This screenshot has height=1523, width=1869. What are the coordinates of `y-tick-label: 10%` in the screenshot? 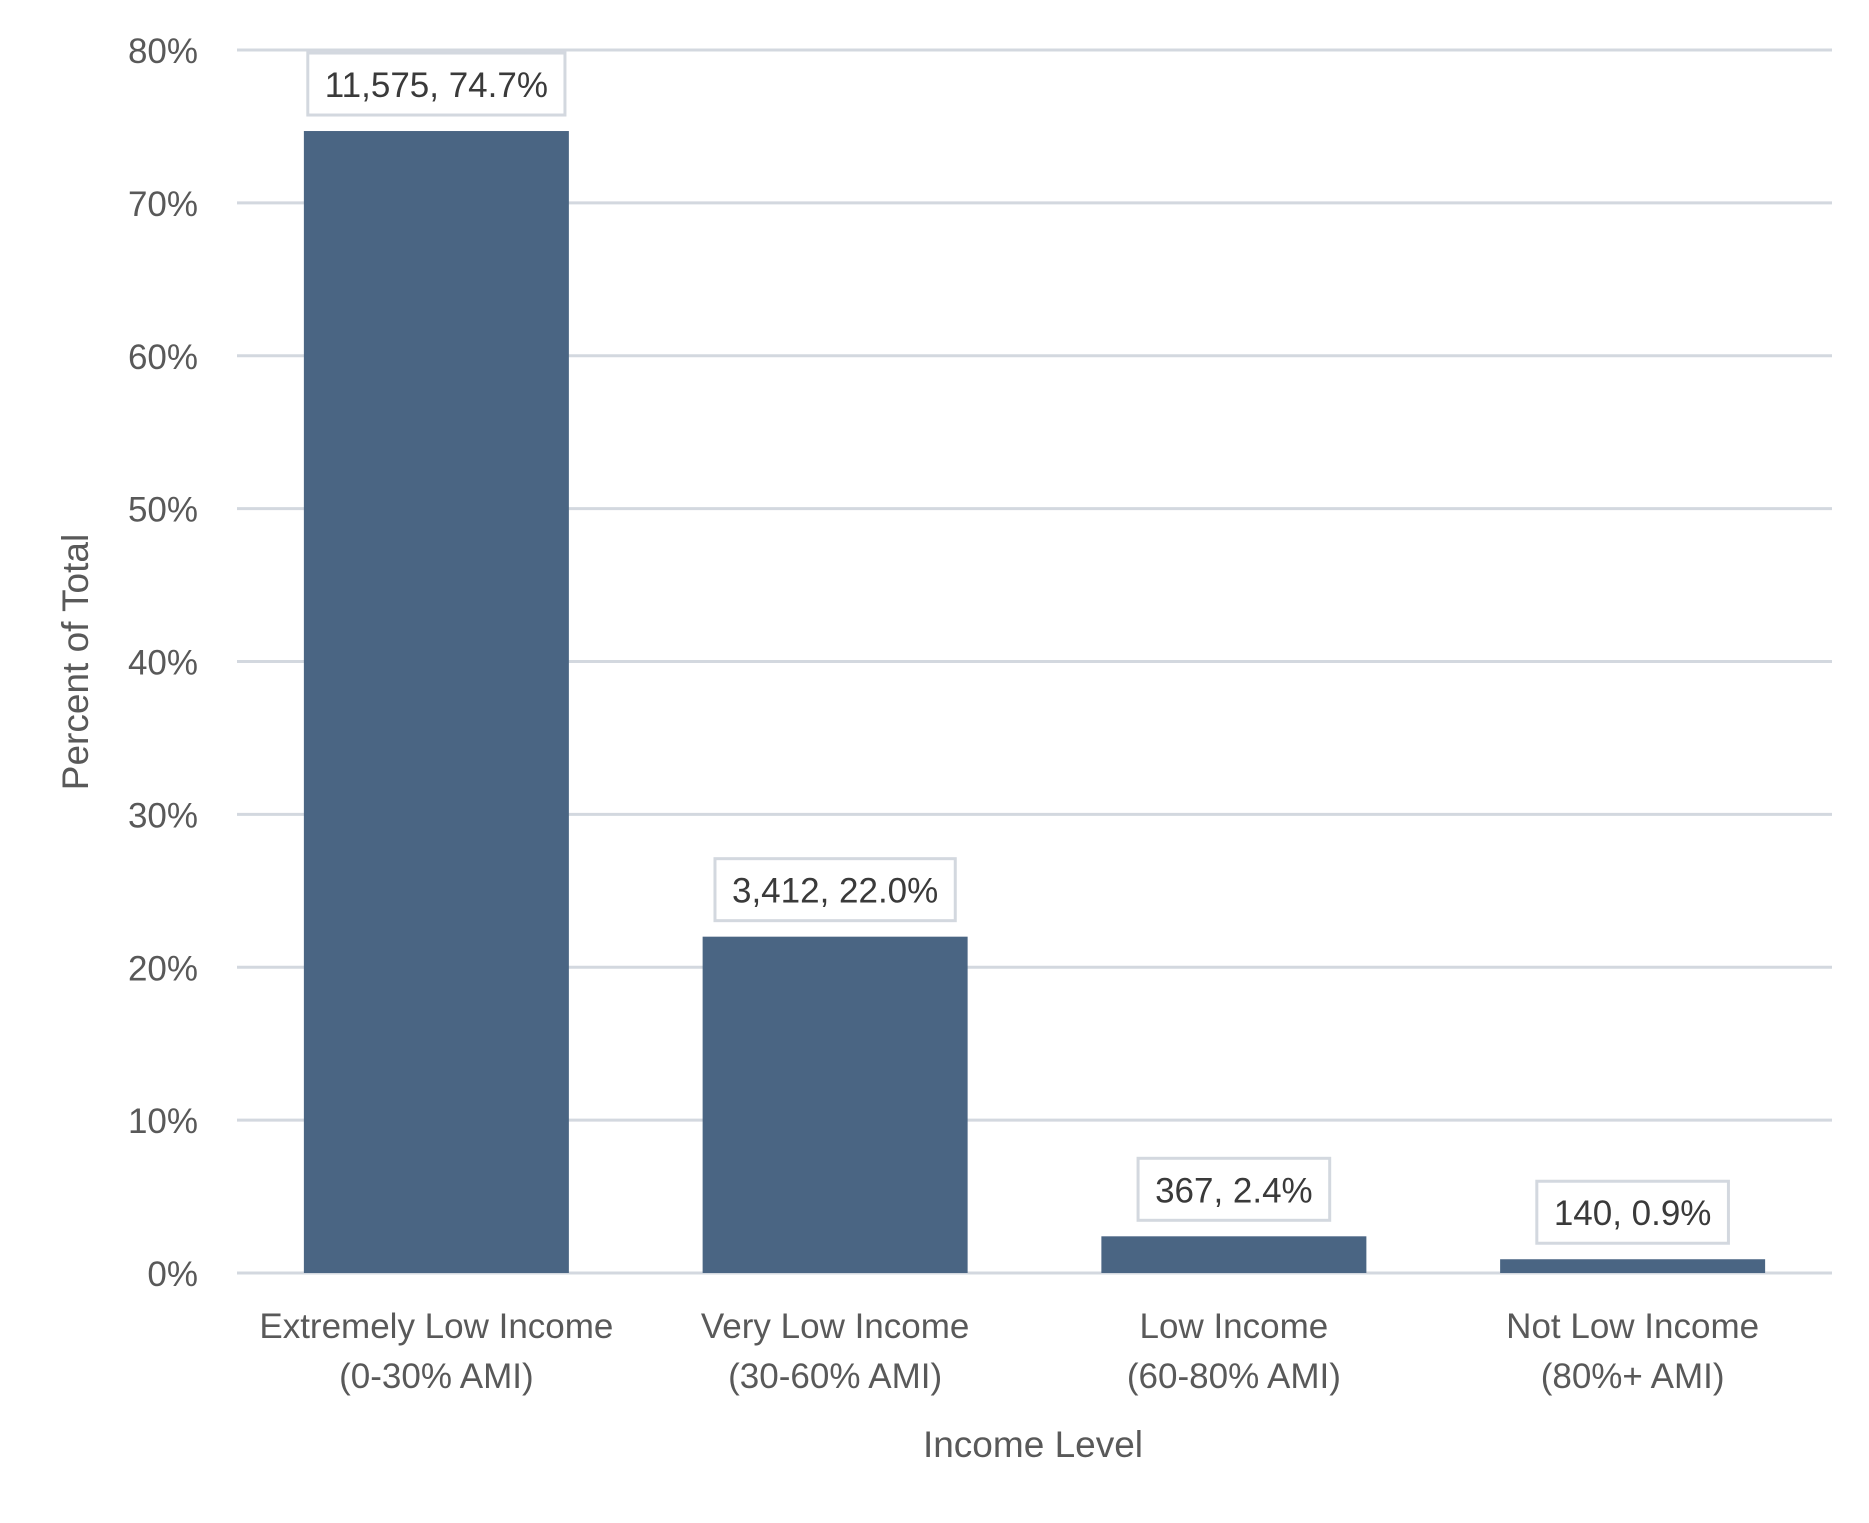 It's located at (163, 1121).